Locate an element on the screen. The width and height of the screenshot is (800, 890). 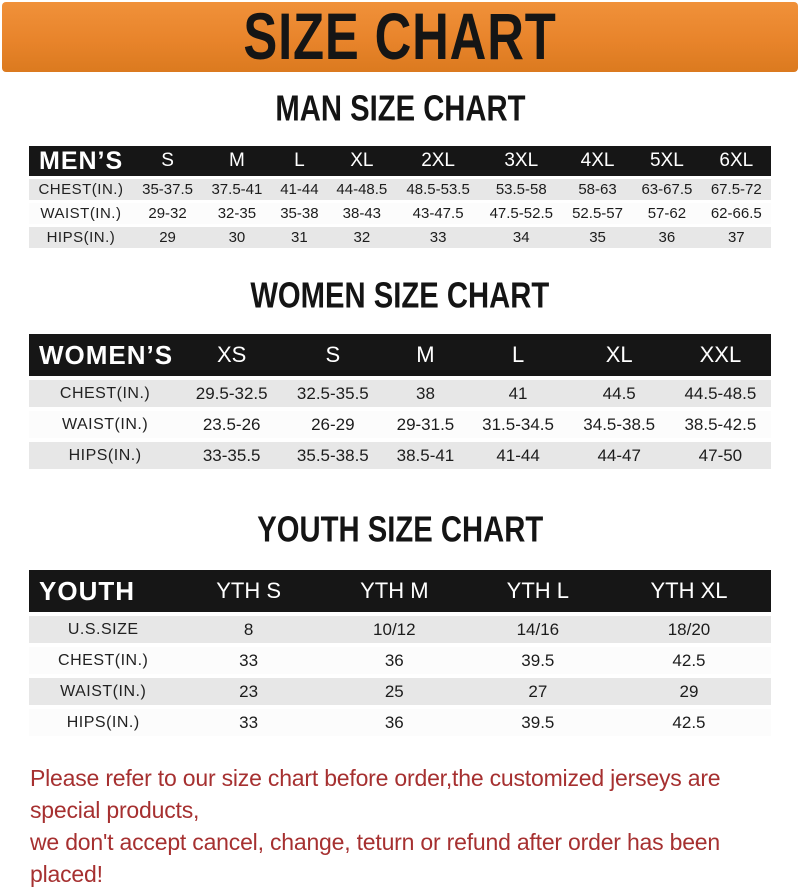
size-value-cell: 29 is located at coordinates (167, 237).